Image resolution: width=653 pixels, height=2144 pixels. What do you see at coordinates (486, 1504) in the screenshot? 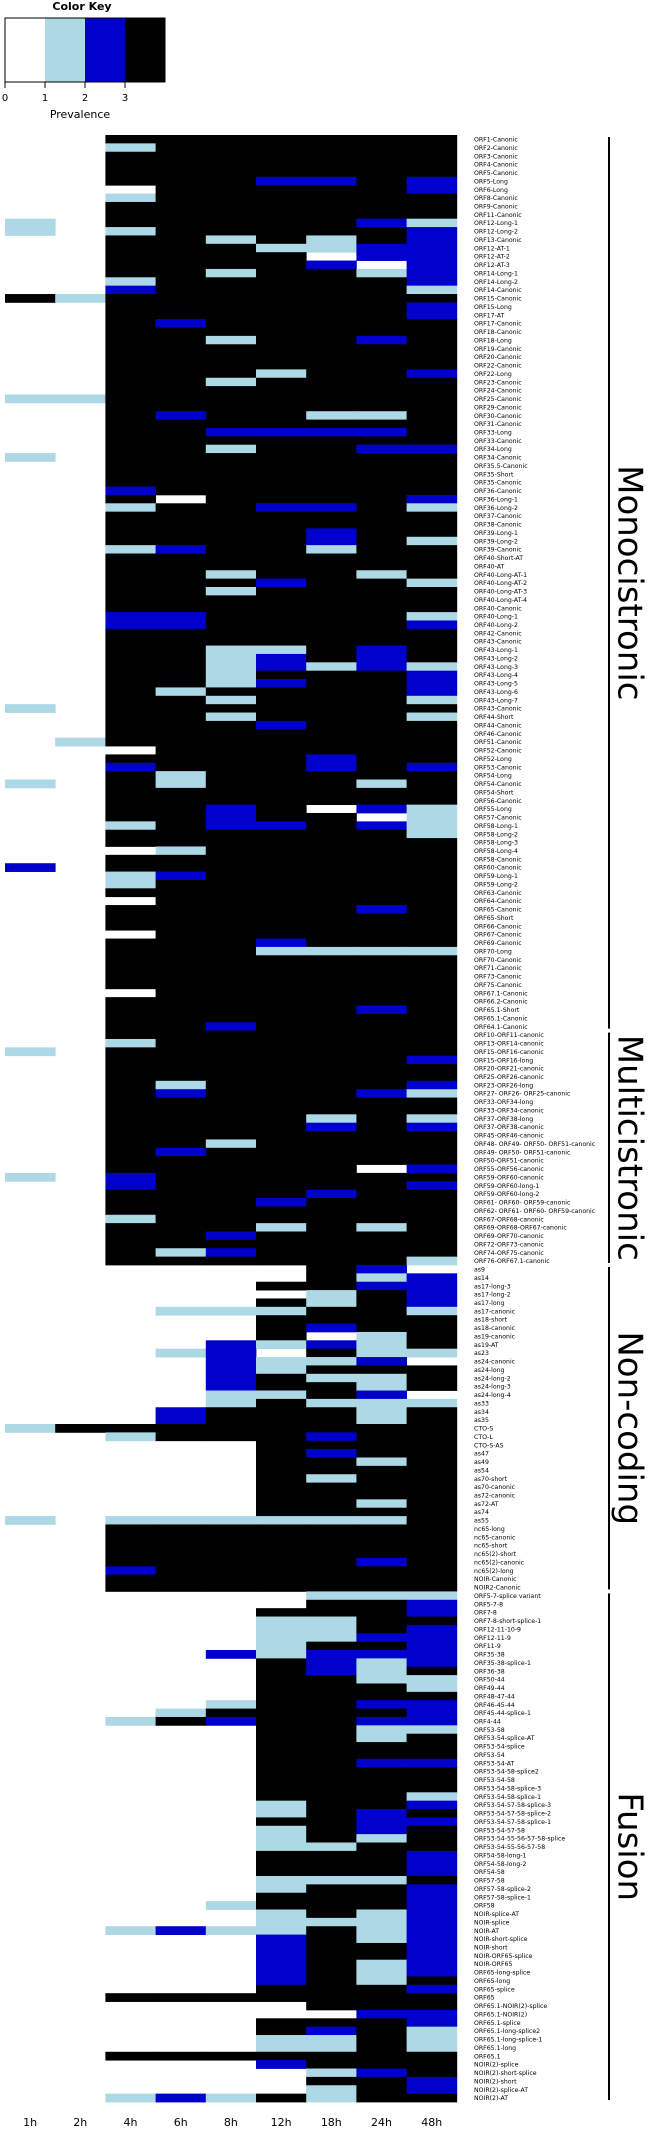
I see `row-label: as72-AT` at bounding box center [486, 1504].